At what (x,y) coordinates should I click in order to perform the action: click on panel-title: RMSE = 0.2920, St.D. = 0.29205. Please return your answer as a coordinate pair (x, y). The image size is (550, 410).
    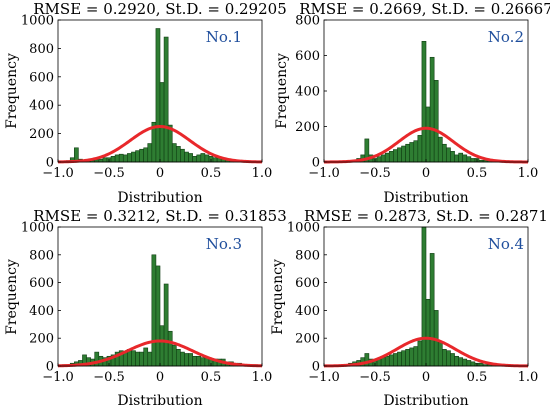
    Looking at the image, I should click on (159, 9).